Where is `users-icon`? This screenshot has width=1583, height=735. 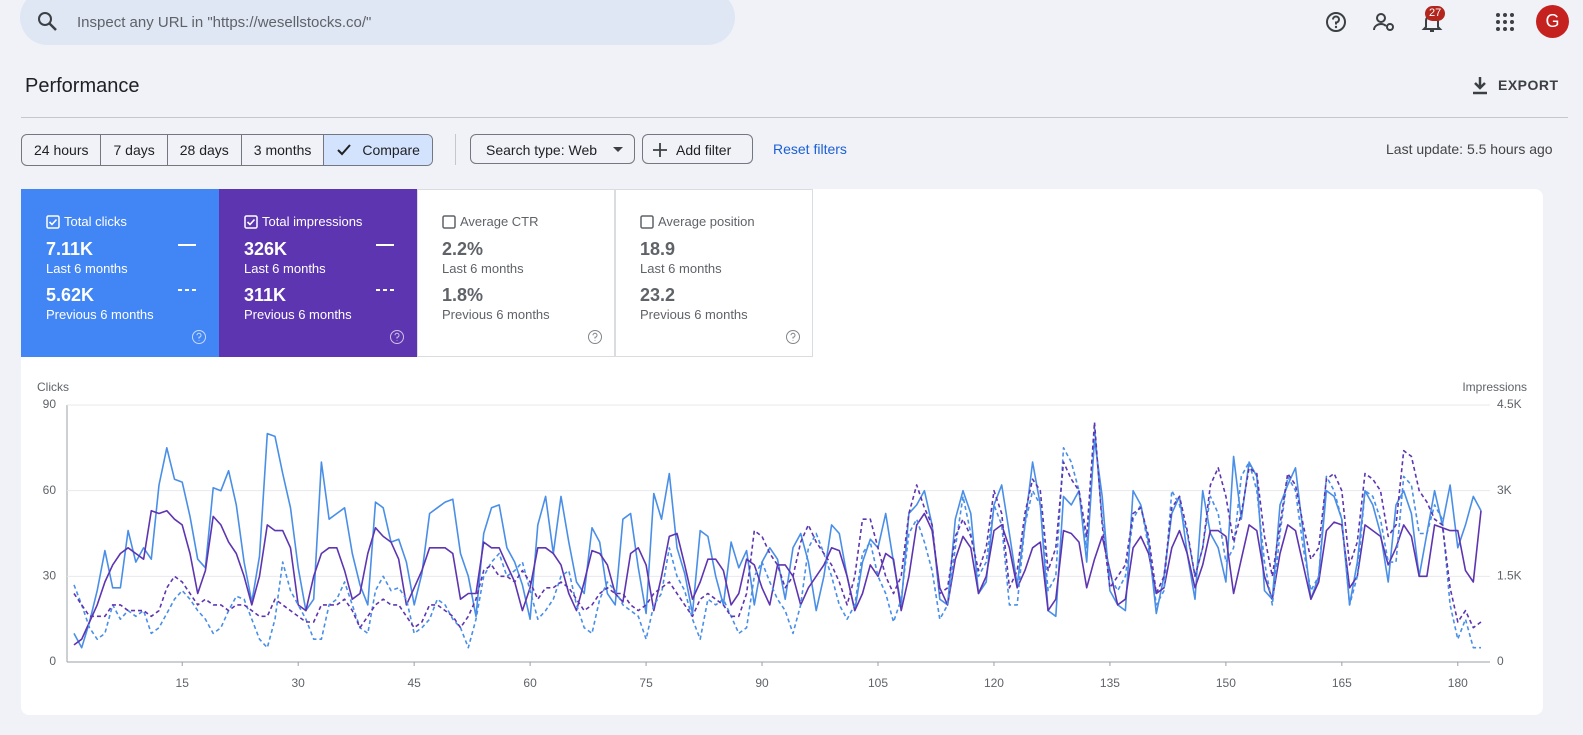
users-icon is located at coordinates (1384, 22).